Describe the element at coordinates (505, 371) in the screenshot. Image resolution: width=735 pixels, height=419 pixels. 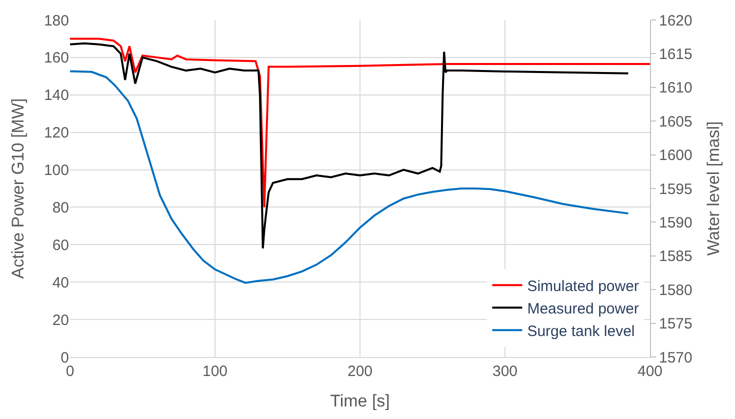
I see `x-tick-label: 300` at that location.